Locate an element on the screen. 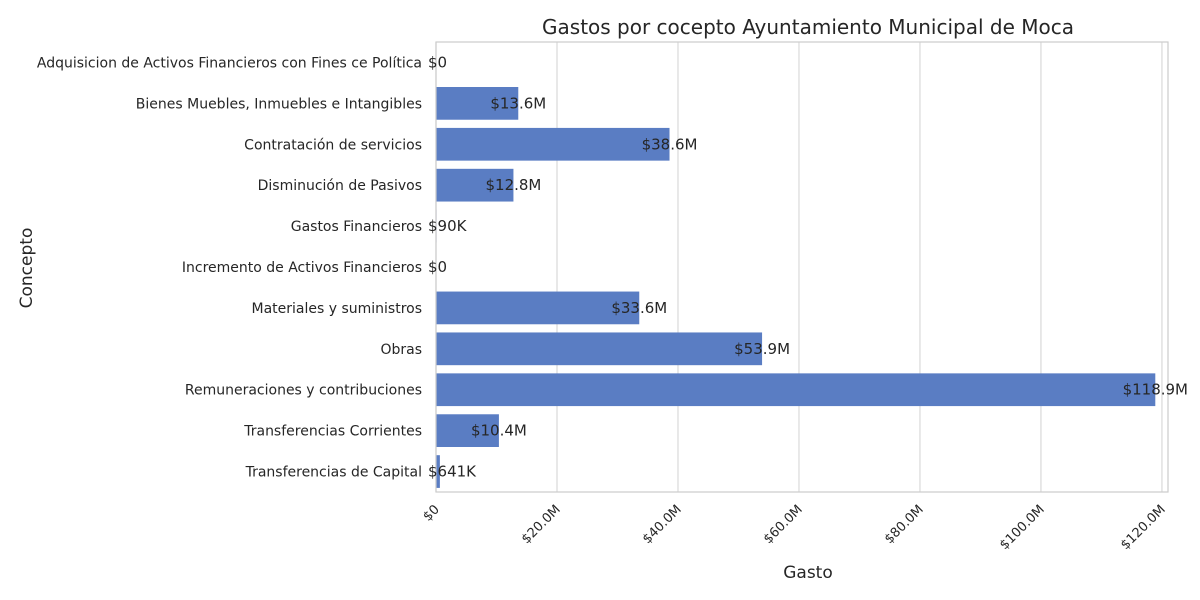 Image resolution: width=1200 pixels, height=600 pixels. category-label: Materiales y suministros is located at coordinates (336, 309).